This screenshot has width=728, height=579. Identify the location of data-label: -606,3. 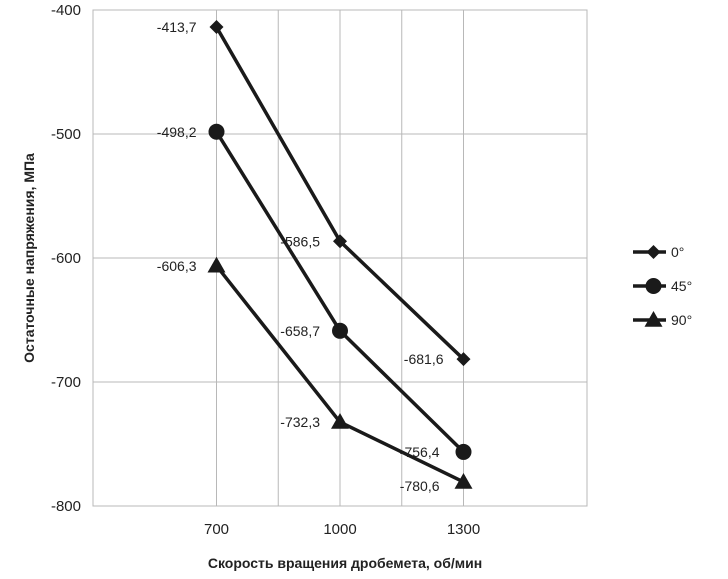
(177, 266).